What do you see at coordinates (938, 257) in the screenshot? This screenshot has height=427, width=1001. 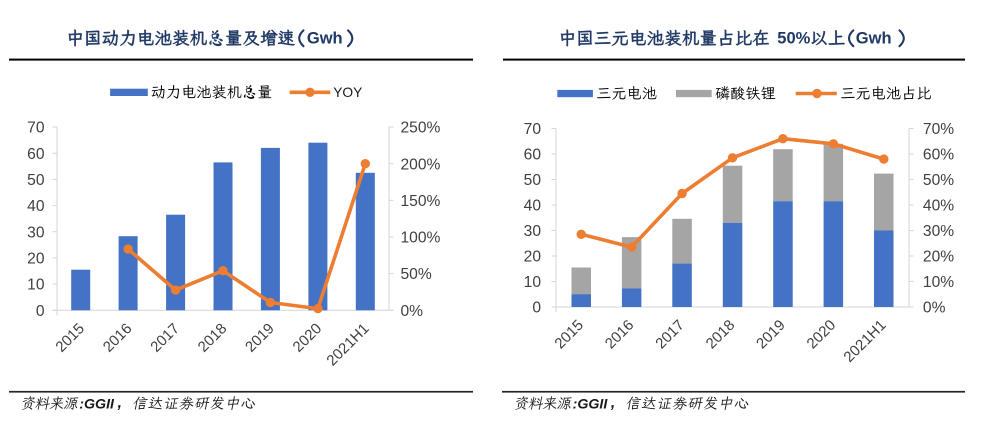 I see `svg-text: 20%` at bounding box center [938, 257].